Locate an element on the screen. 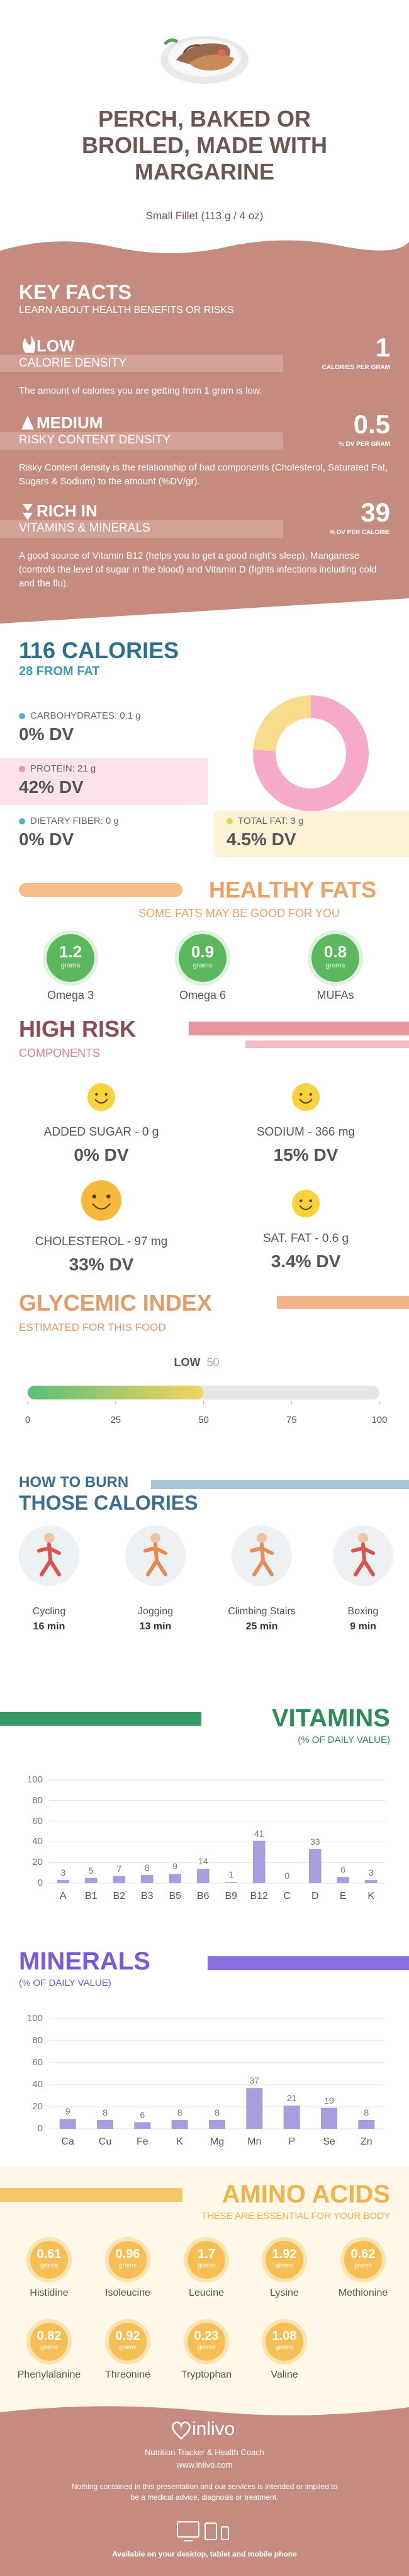  amino-bar-deco is located at coordinates (91, 2195).